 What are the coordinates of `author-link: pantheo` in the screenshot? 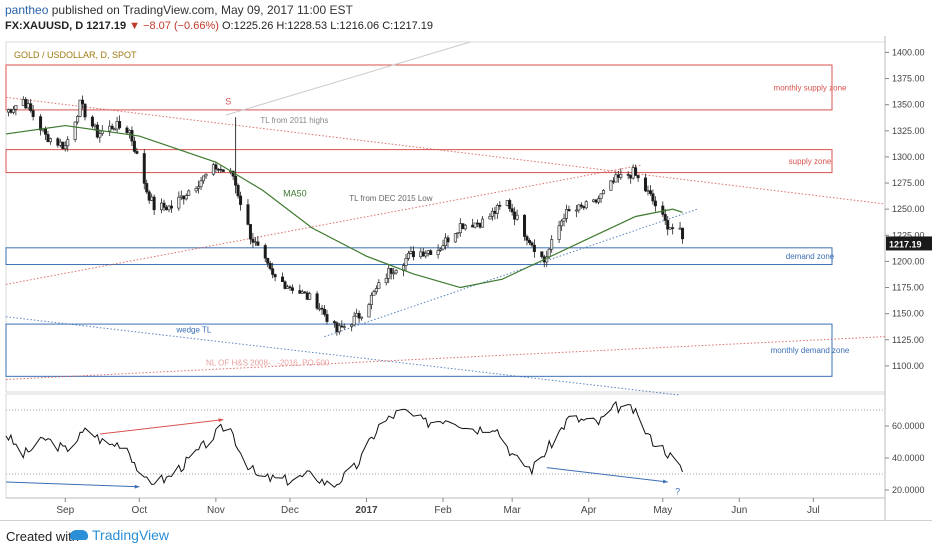 It's located at (27, 10).